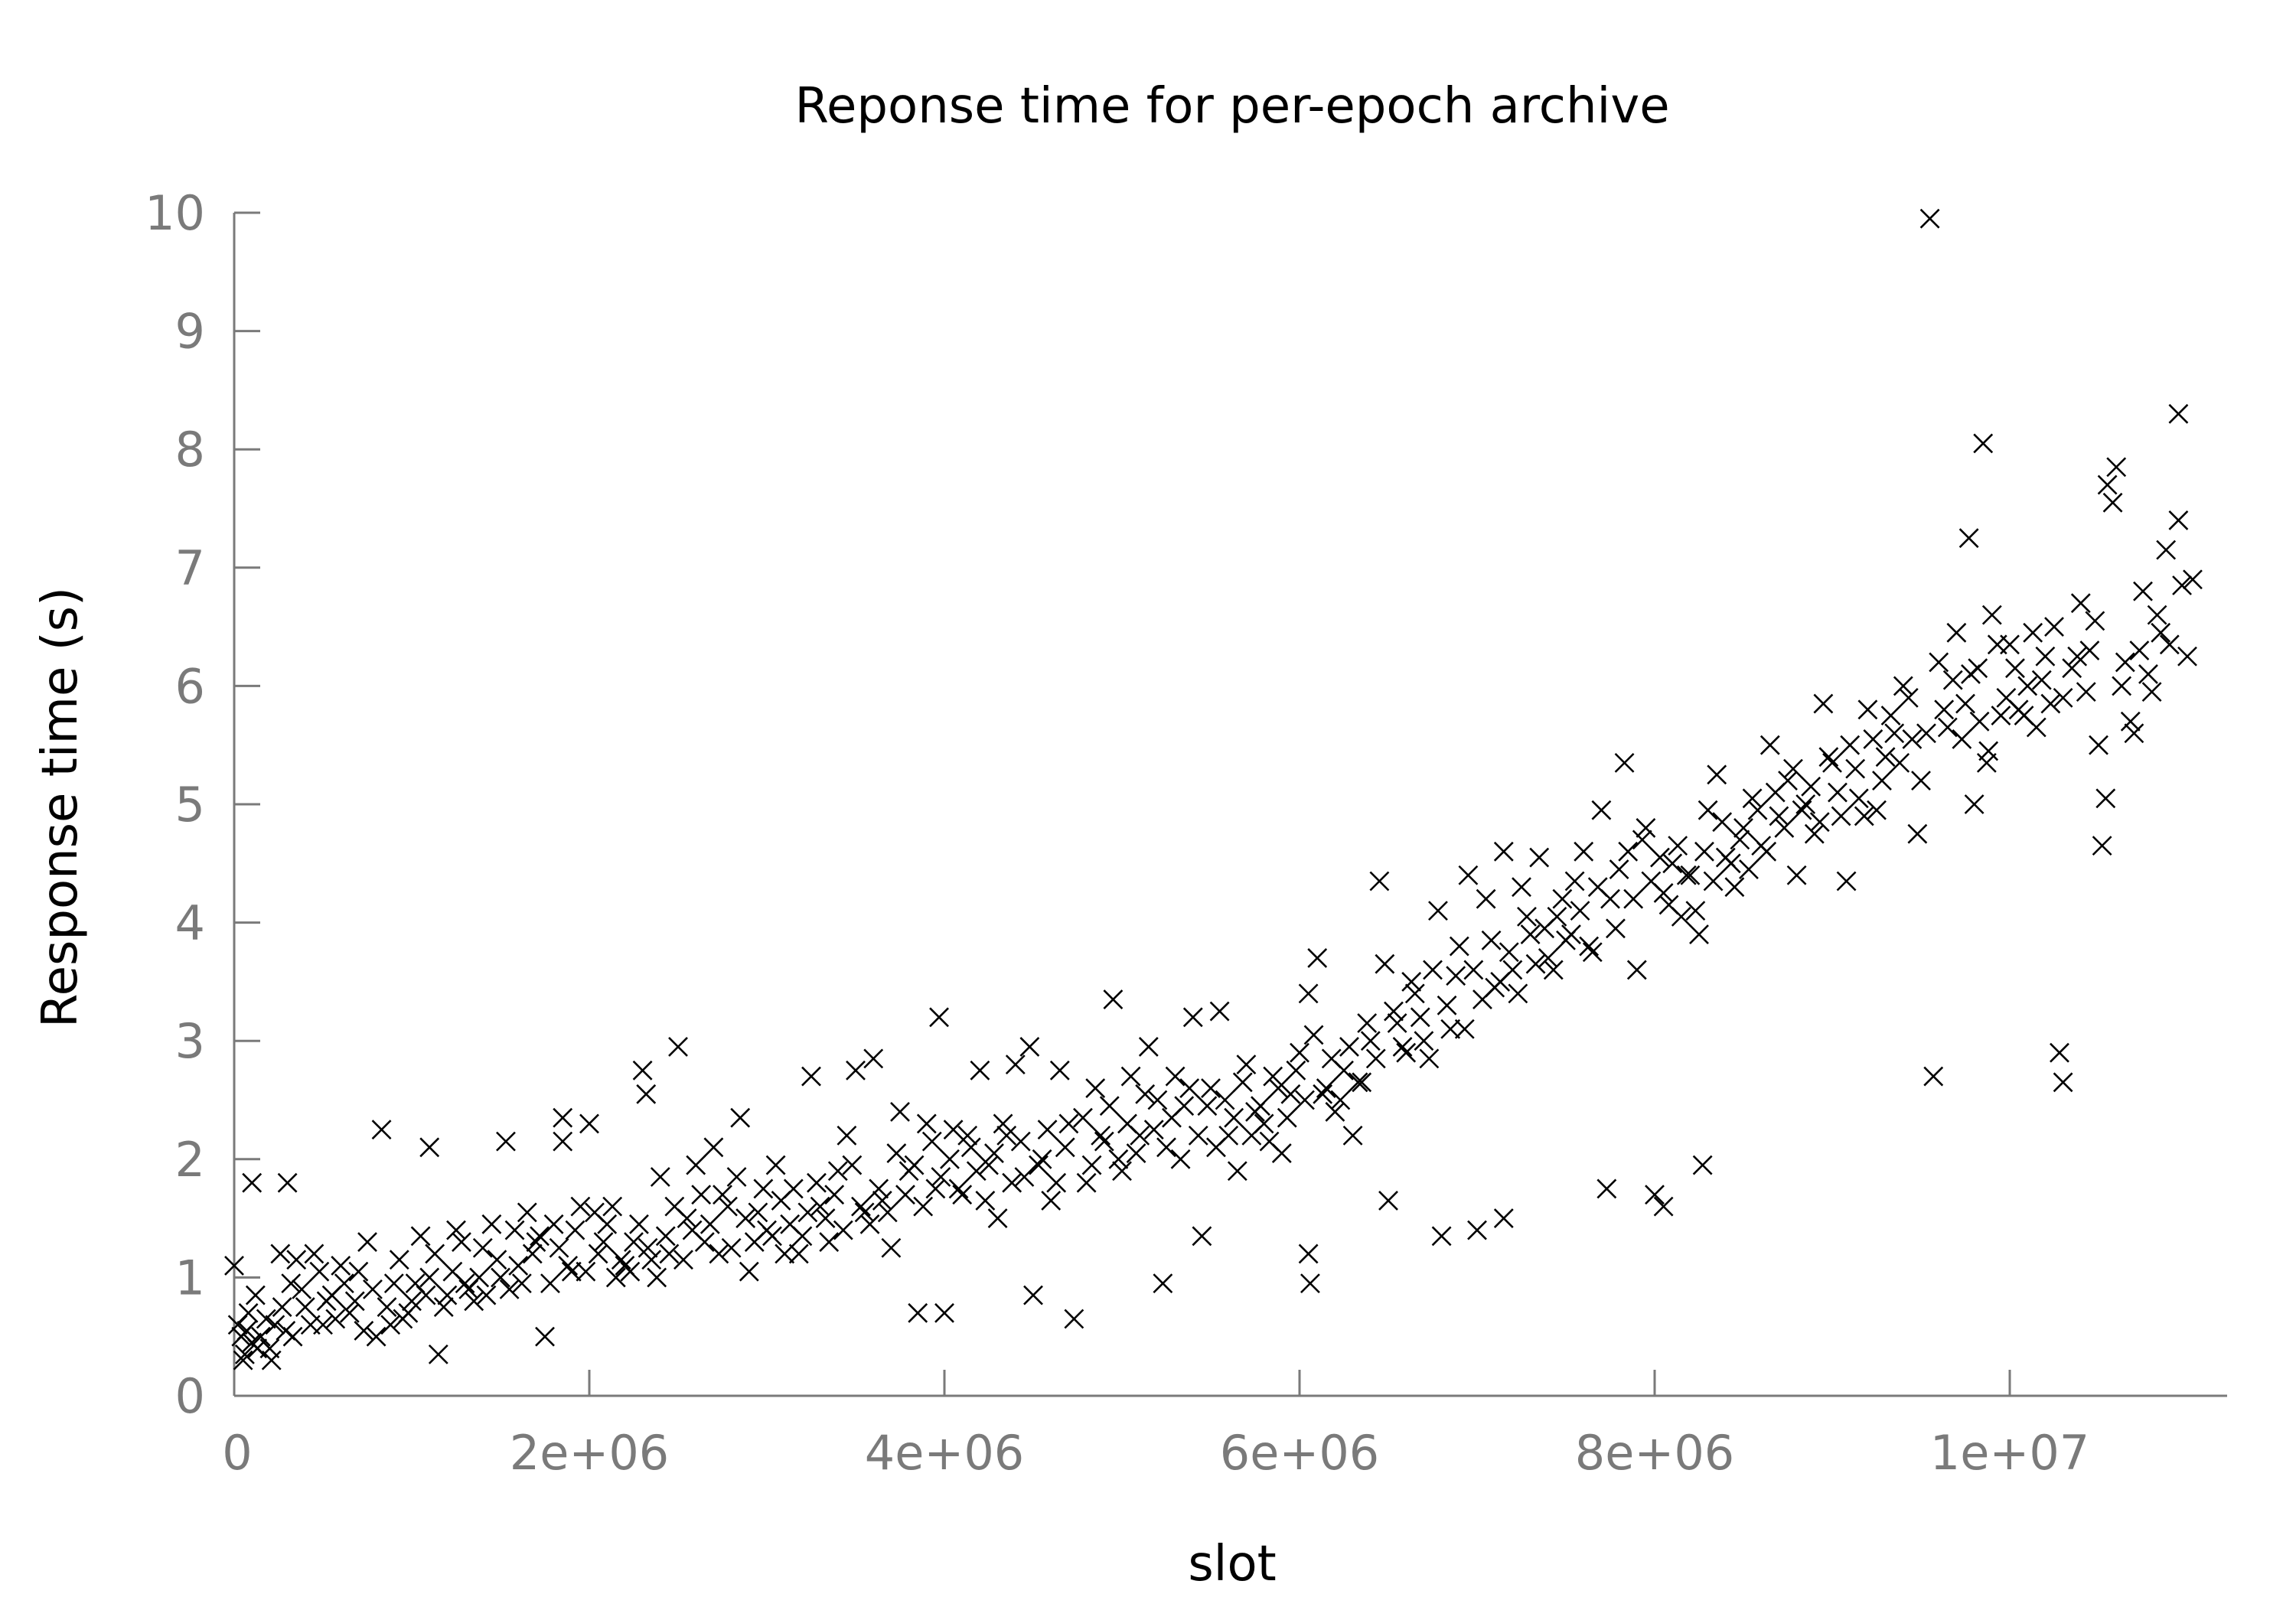 This screenshot has height=1607, width=2296. Describe the element at coordinates (190, 805) in the screenshot. I see `y-tick-label: 5` at that location.